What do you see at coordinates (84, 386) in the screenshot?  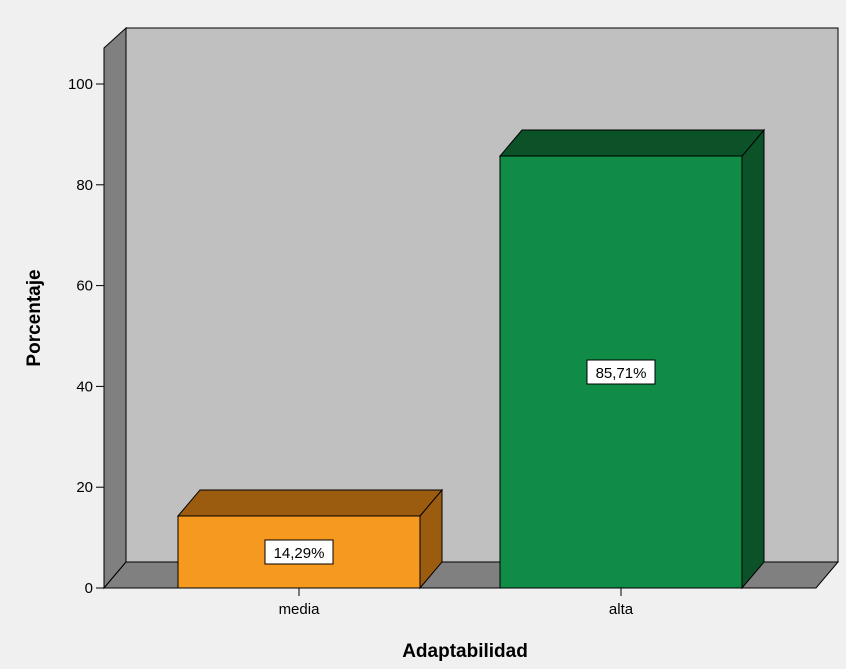 I see `y-tick-label: 40` at bounding box center [84, 386].